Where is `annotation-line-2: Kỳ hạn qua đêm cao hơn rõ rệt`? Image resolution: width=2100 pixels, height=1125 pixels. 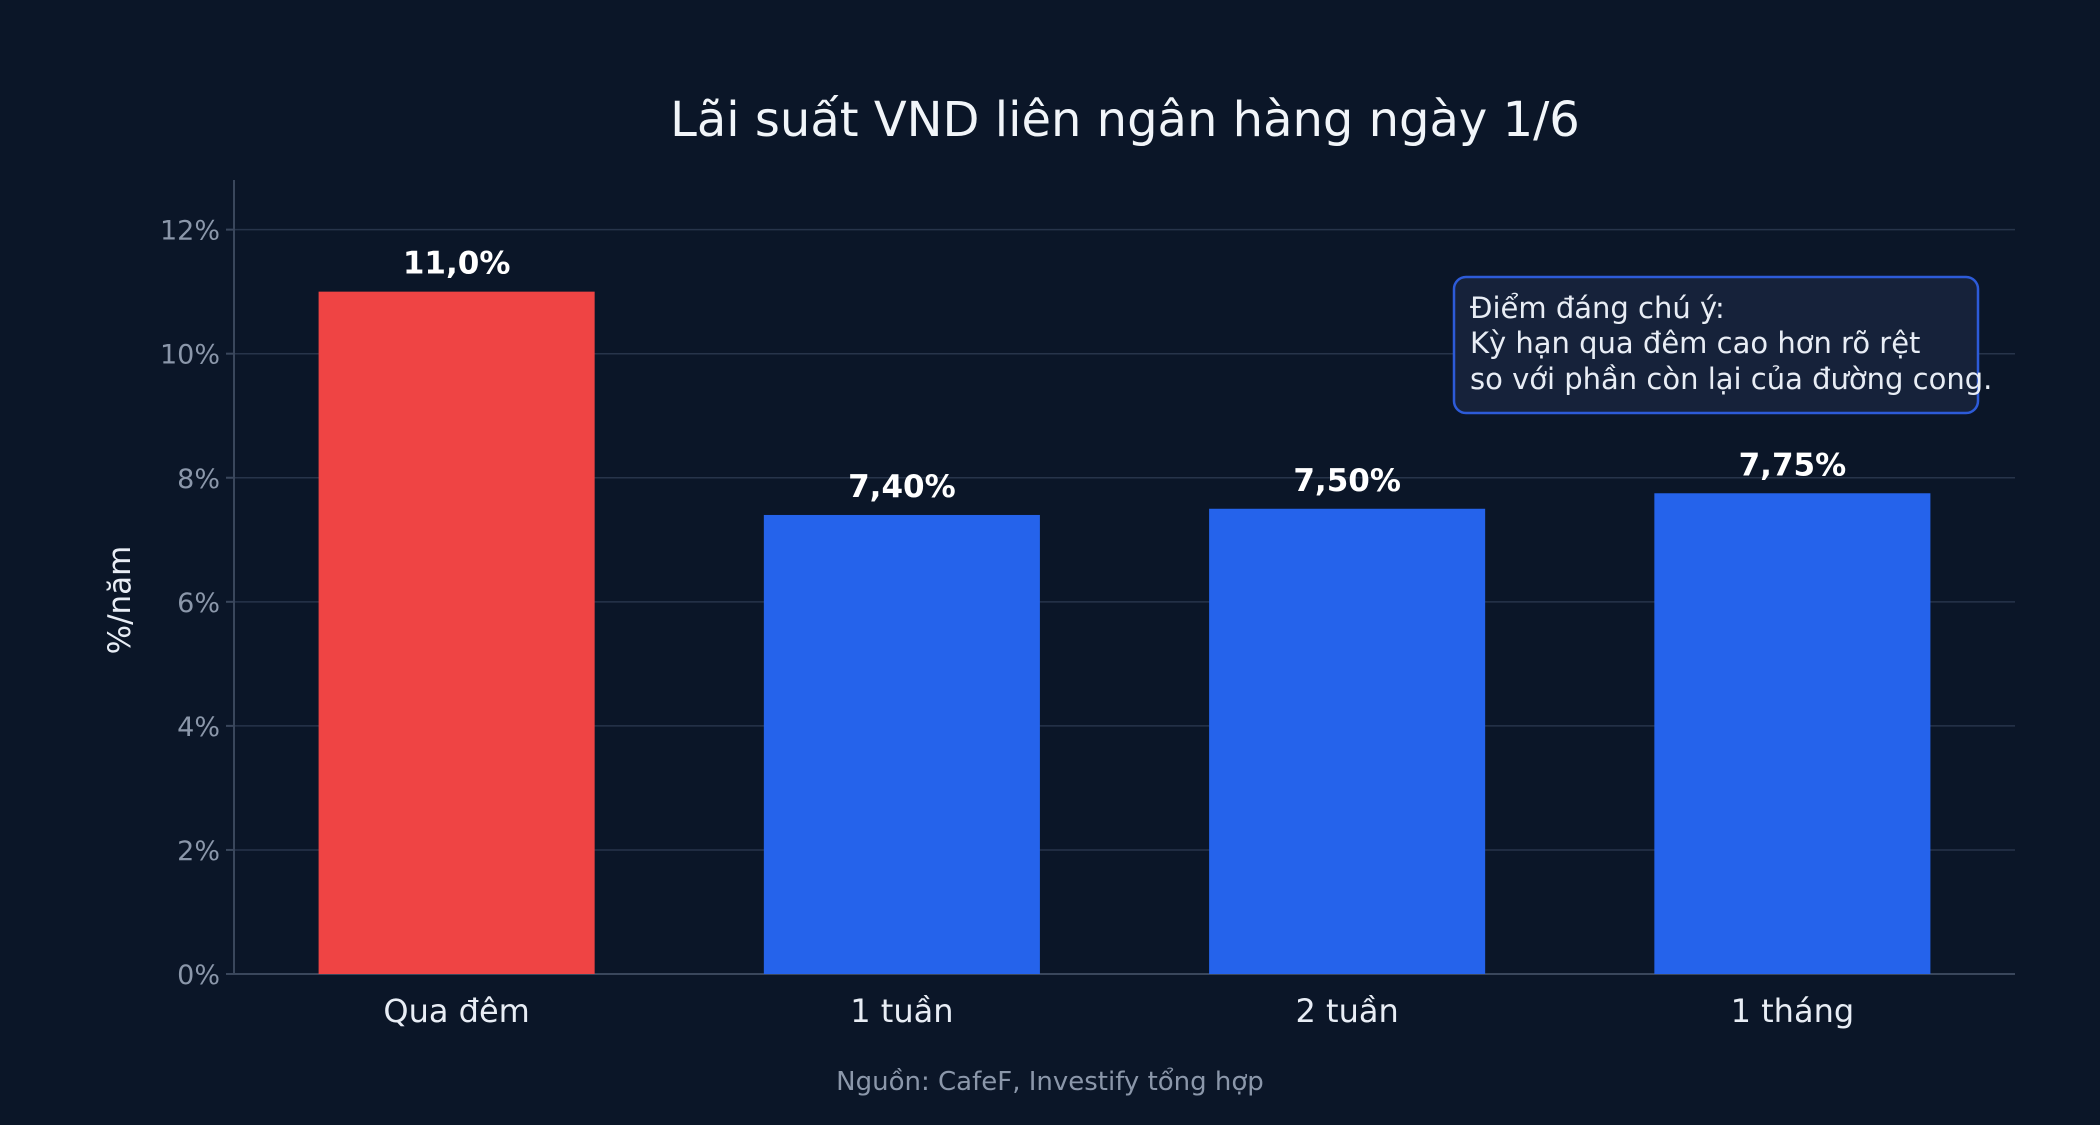
annotation-line-2: Kỳ hạn qua đêm cao hơn rõ rệt is located at coordinates (1695, 343).